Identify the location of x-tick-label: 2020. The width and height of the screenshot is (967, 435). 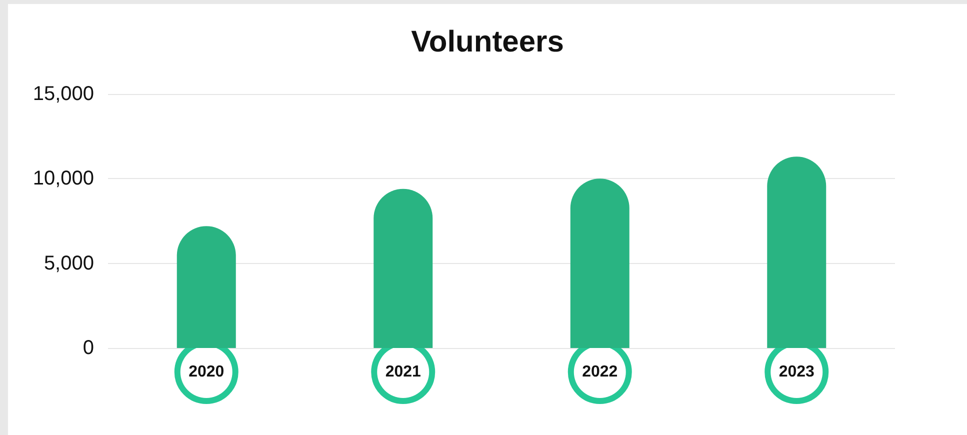
(206, 372).